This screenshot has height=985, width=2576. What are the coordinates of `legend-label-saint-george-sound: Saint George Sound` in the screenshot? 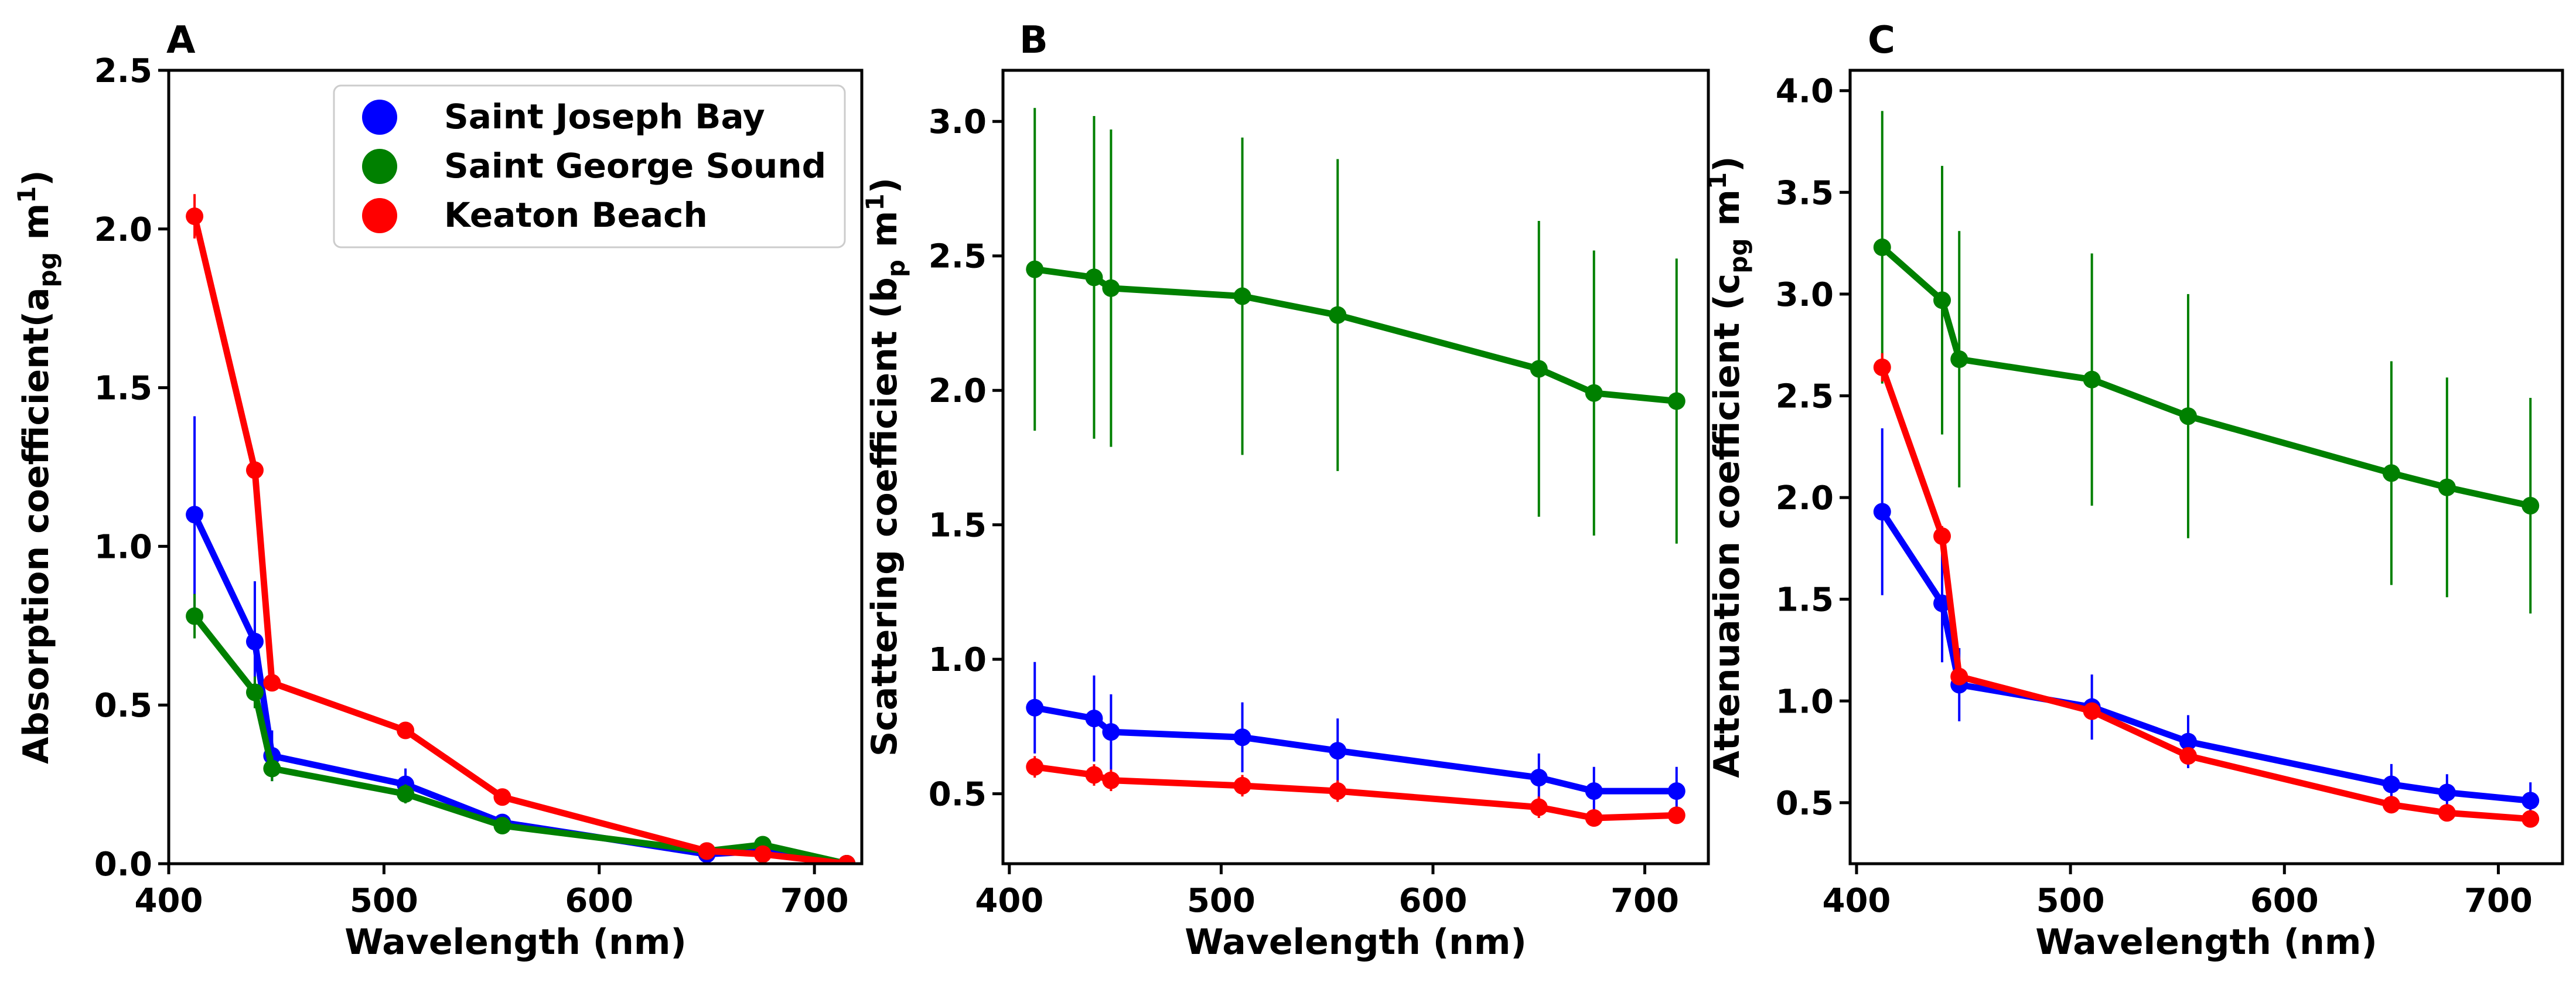 It's located at (635, 166).